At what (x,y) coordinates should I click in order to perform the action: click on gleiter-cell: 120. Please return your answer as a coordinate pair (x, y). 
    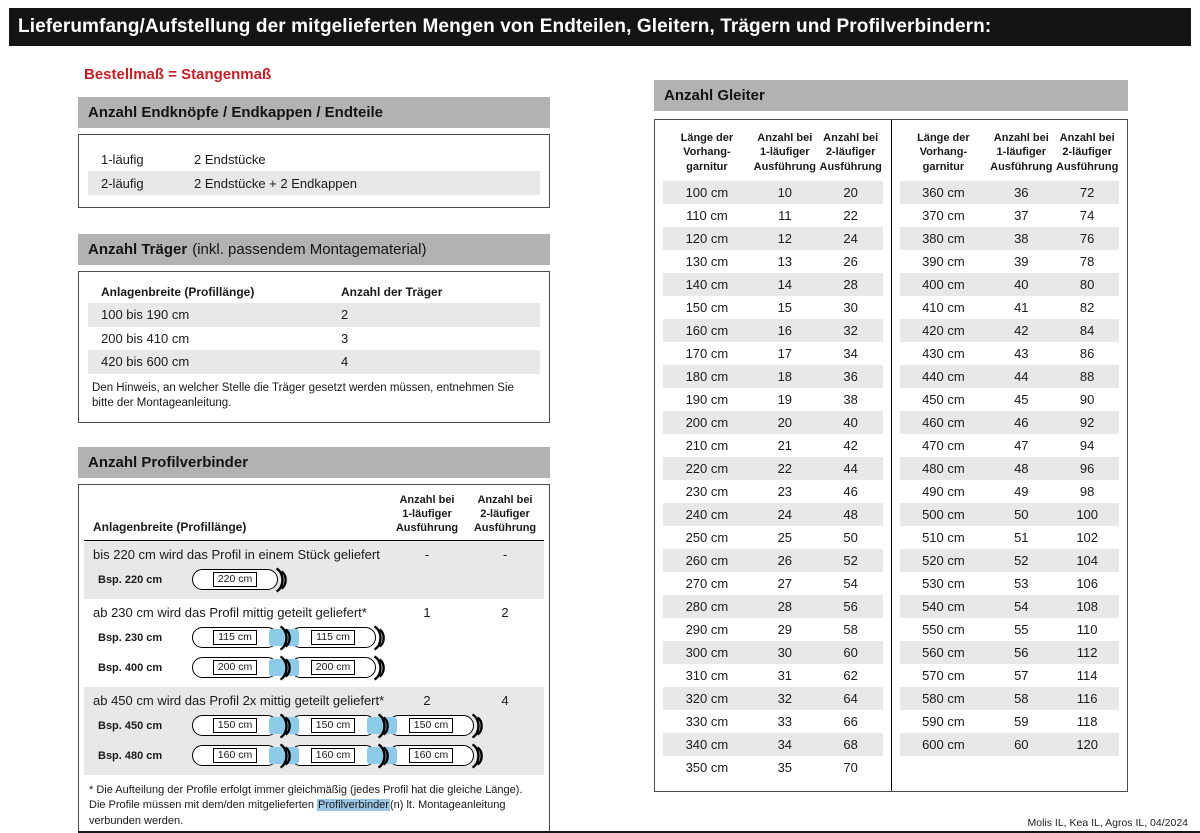
    Looking at the image, I should click on (1087, 744).